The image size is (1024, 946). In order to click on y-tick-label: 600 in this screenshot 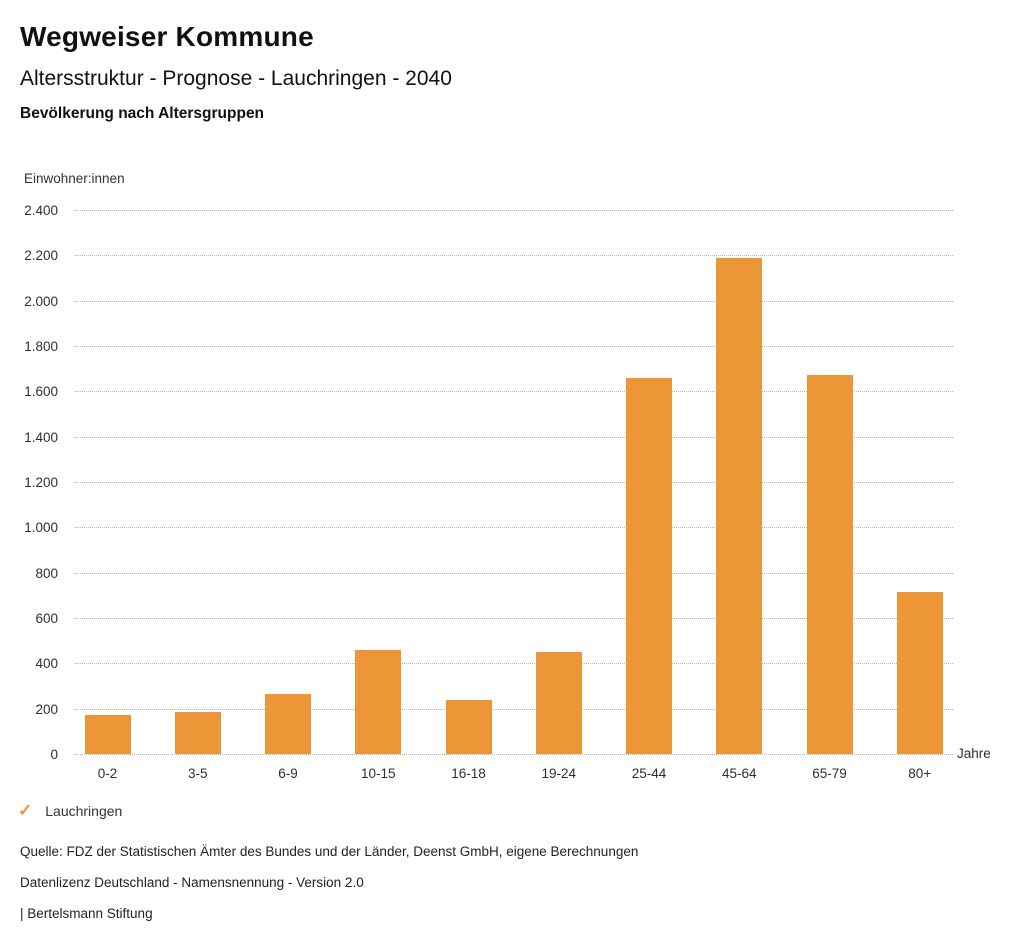, I will do `click(46, 618)`.